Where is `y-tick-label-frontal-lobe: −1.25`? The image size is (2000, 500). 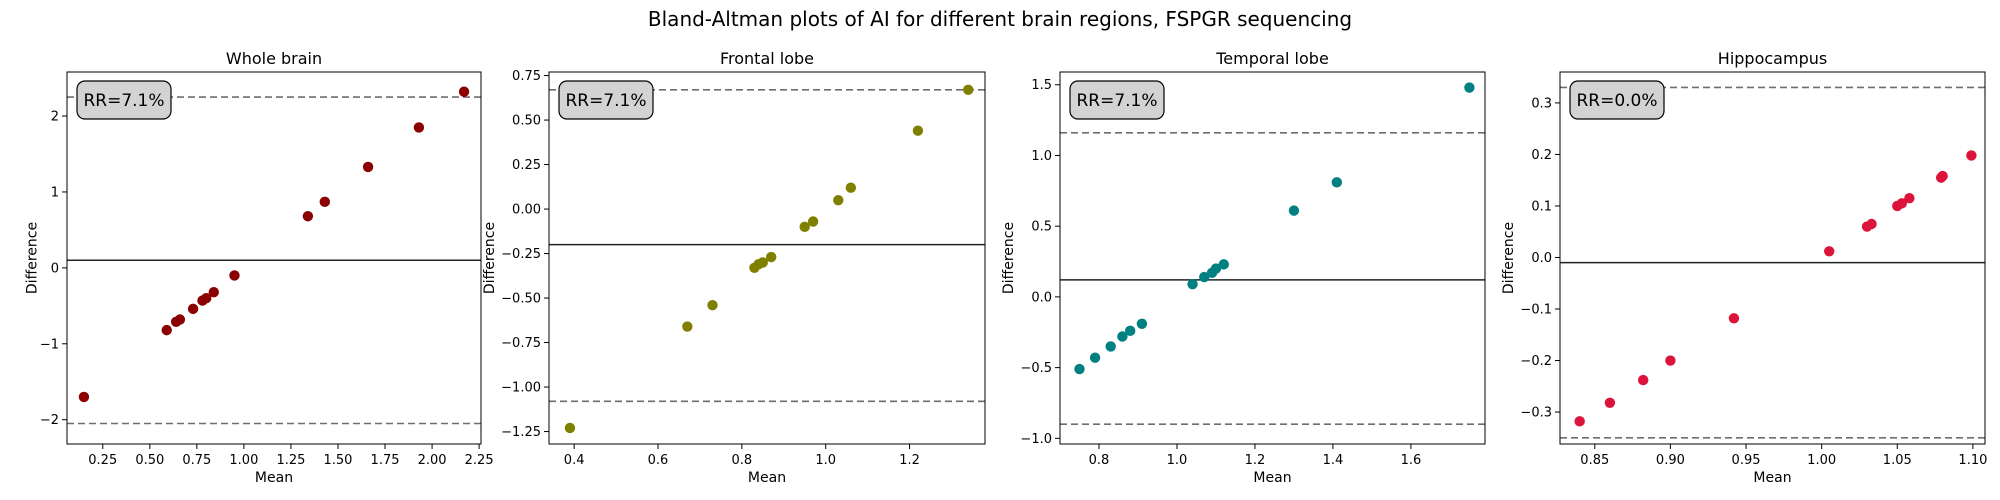 y-tick-label-frontal-lobe: −1.25 is located at coordinates (521, 432).